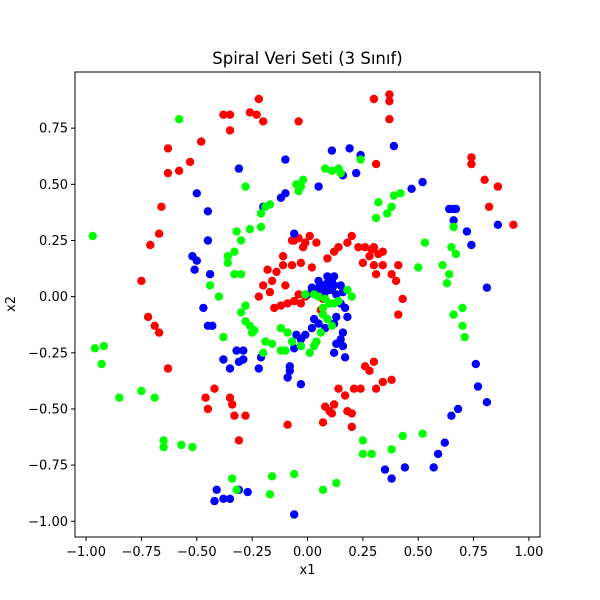 Image resolution: width=600 pixels, height=600 pixels. Describe the element at coordinates (197, 552) in the screenshot. I see `x-tick-label: −0.50` at that location.